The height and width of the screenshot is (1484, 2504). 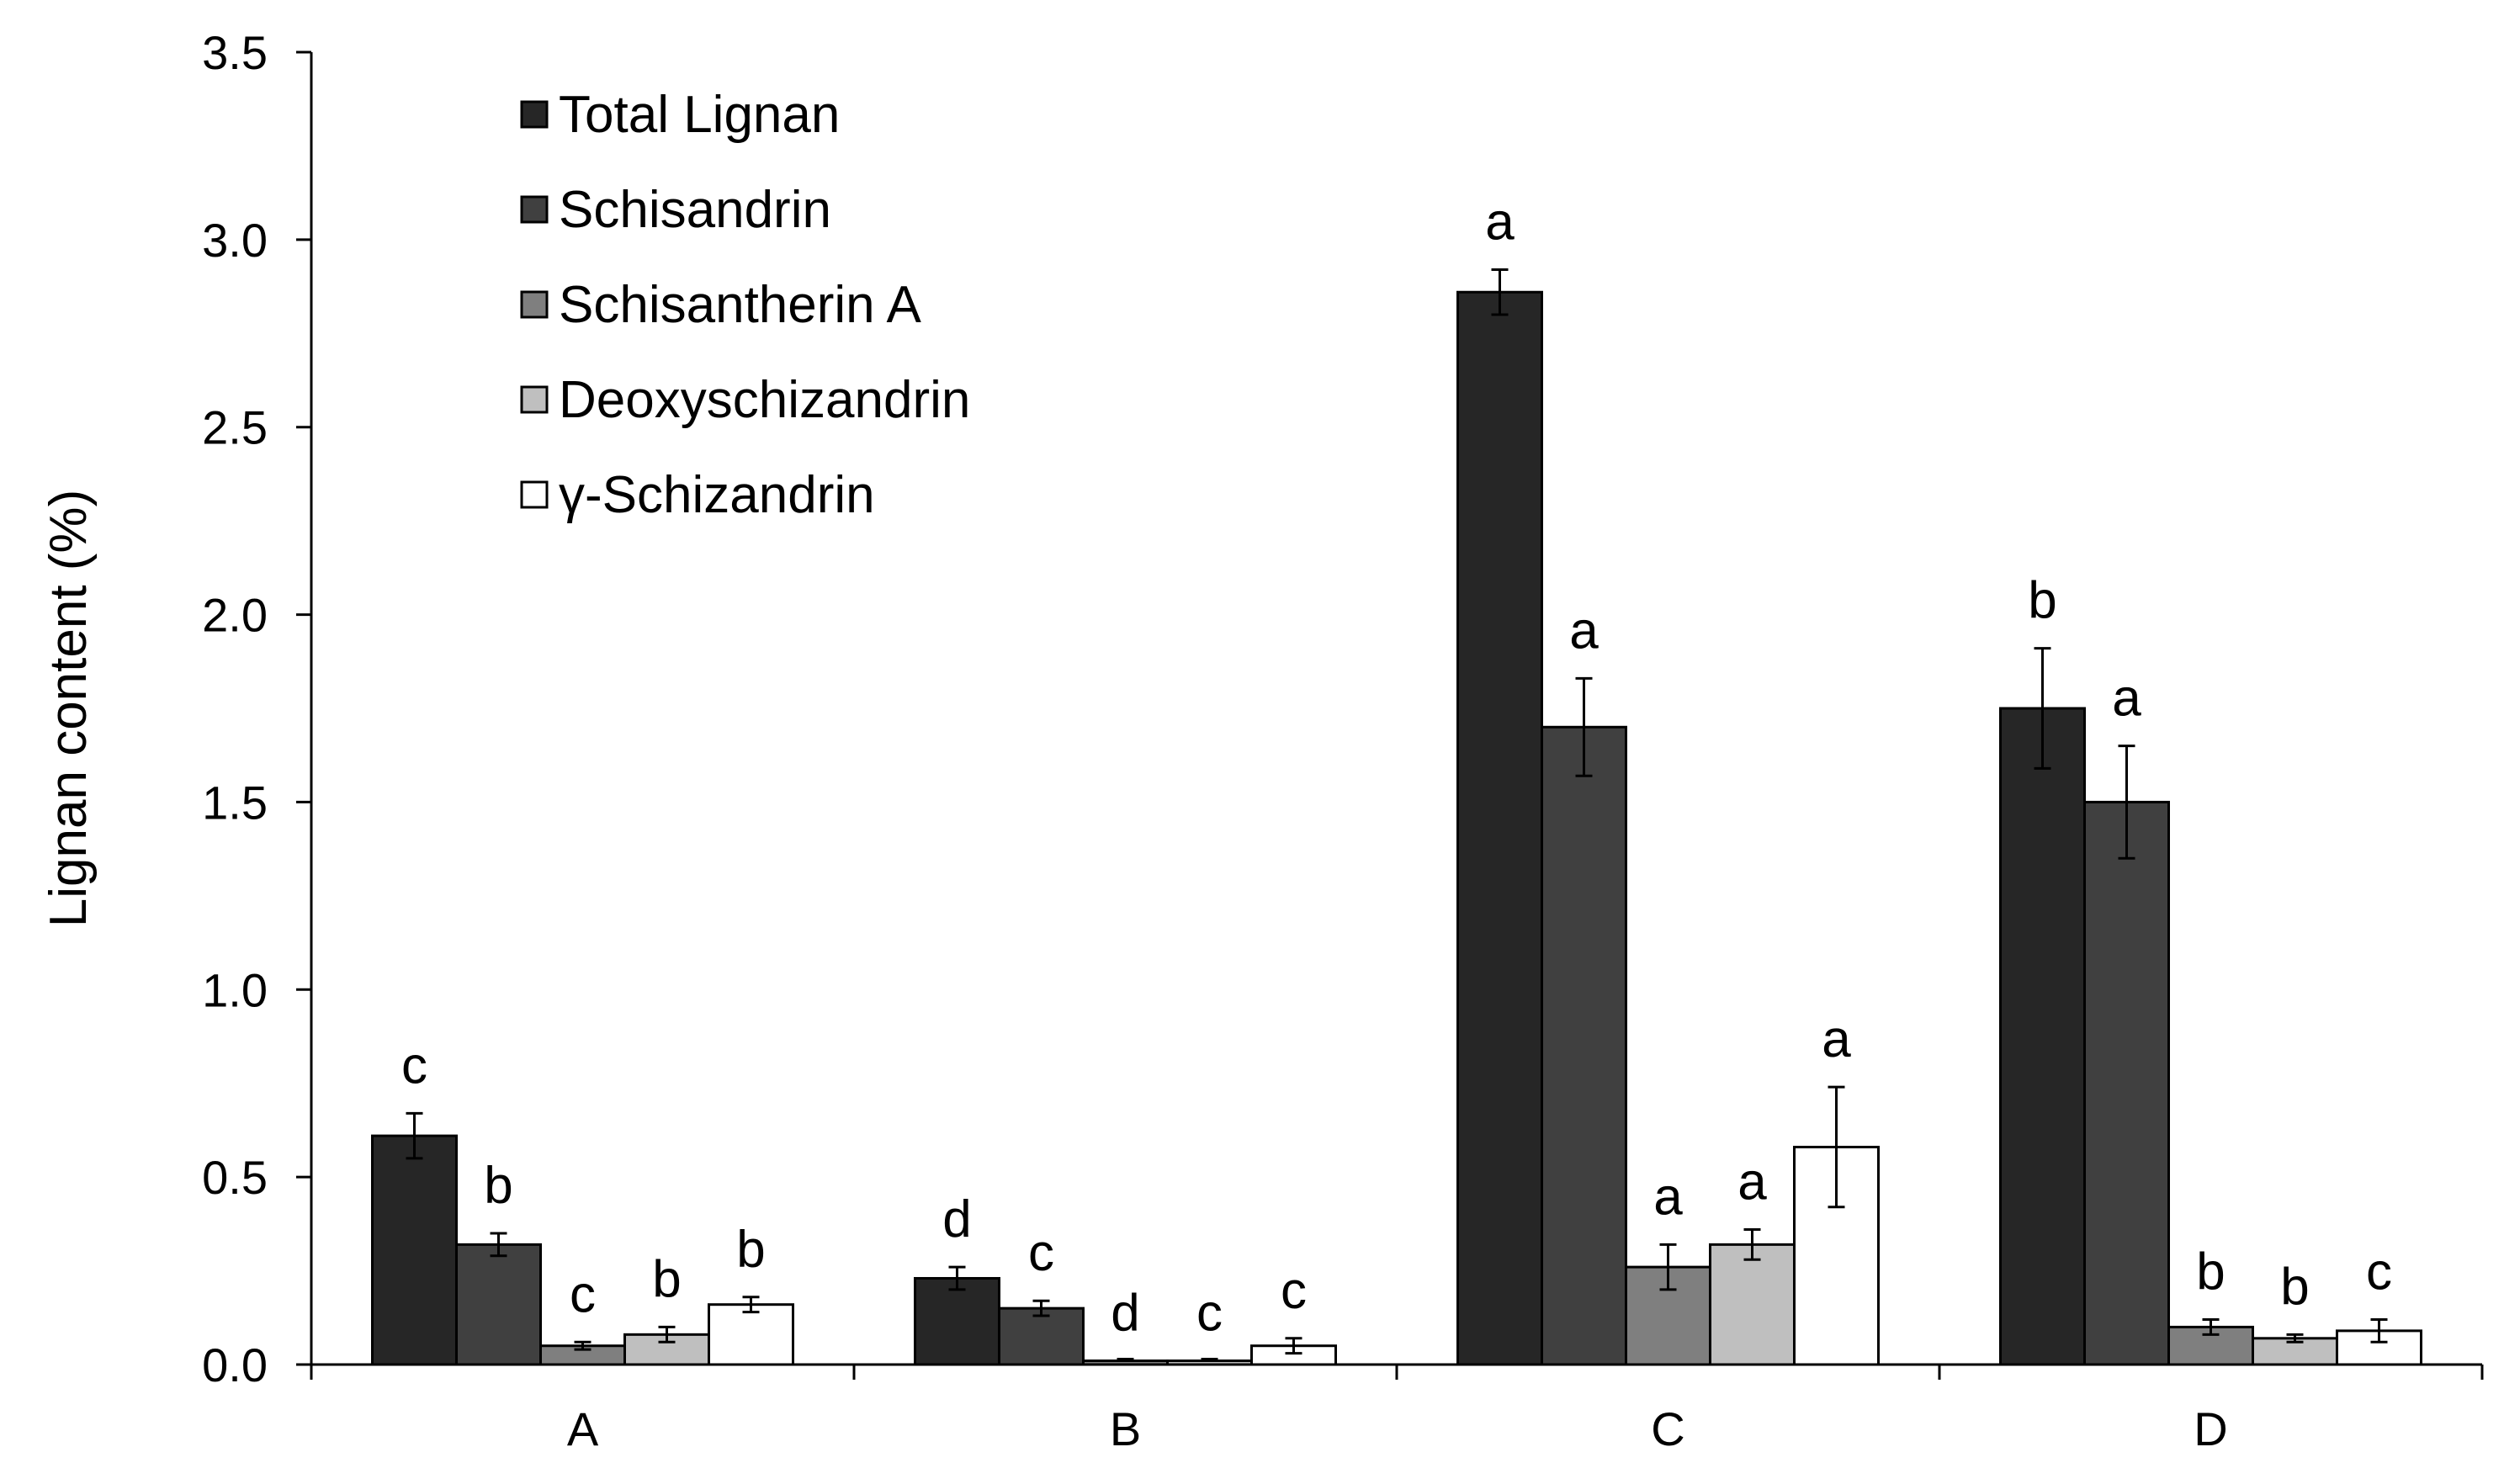 I want to click on y-tick-label: 0.0, so click(x=235, y=1364).